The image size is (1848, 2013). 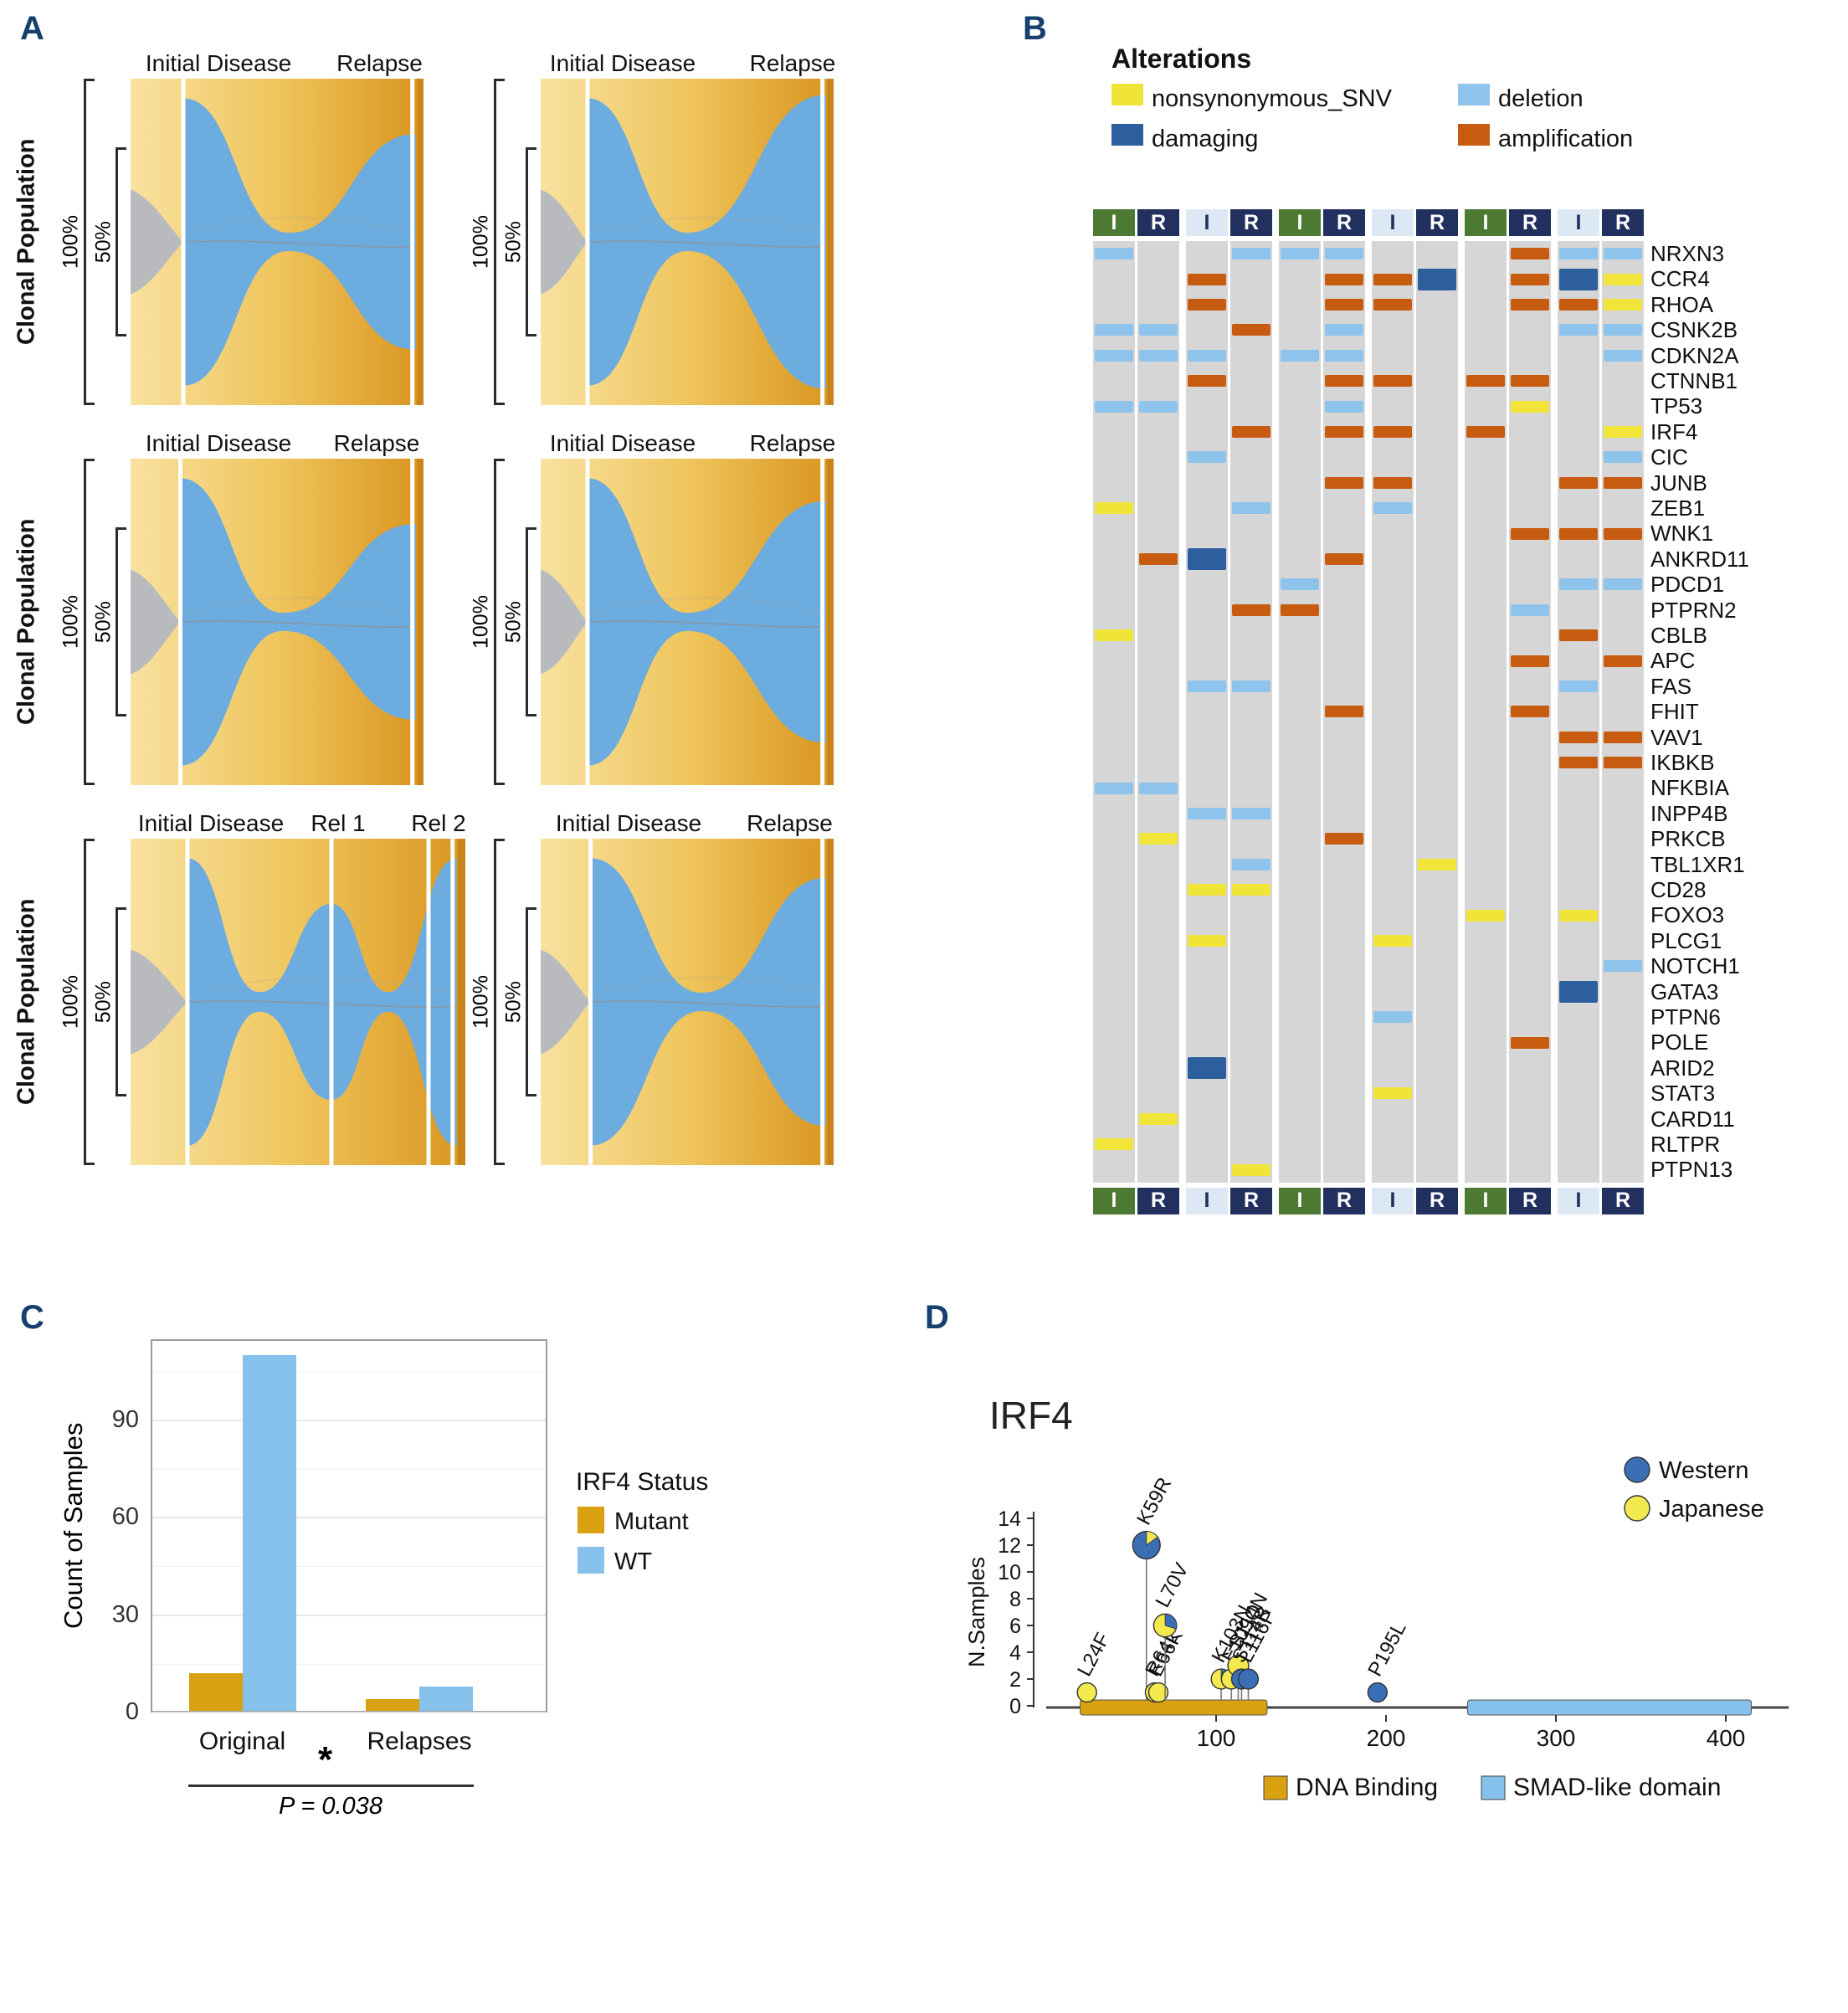 What do you see at coordinates (1669, 457) in the screenshot?
I see `gene-label: CIC` at bounding box center [1669, 457].